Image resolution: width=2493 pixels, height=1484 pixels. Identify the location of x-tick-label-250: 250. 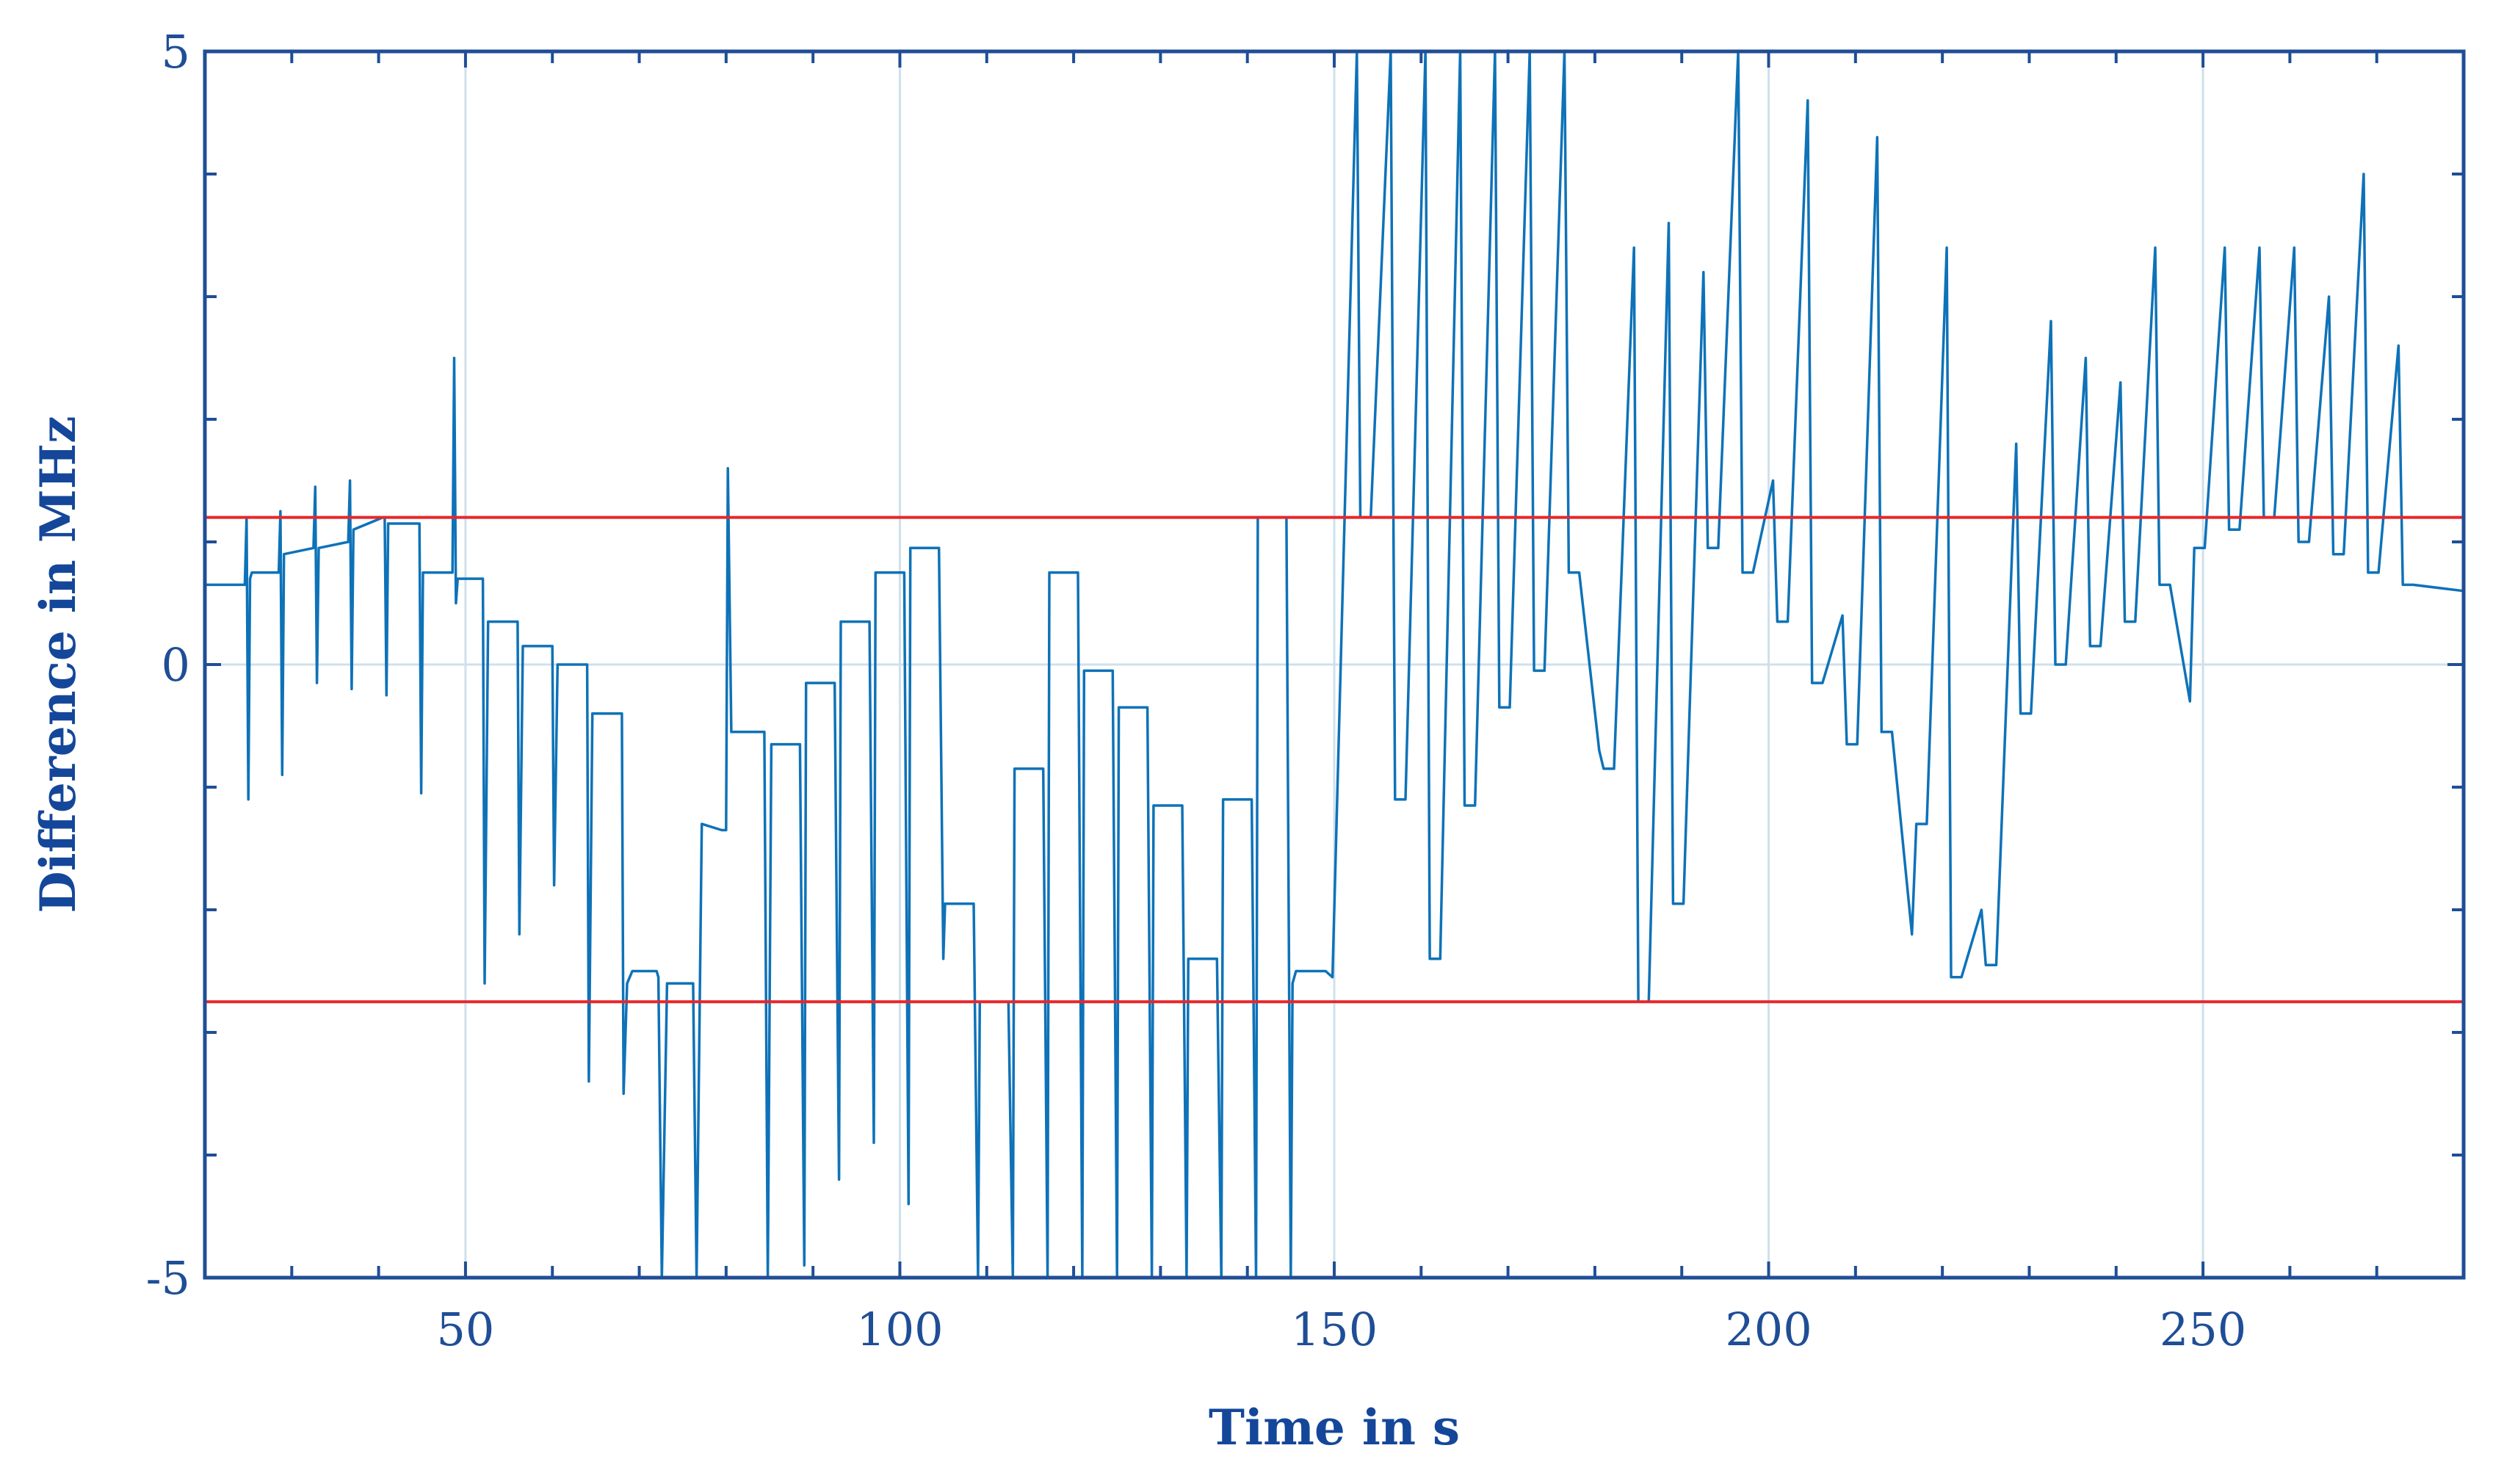
(2203, 1329).